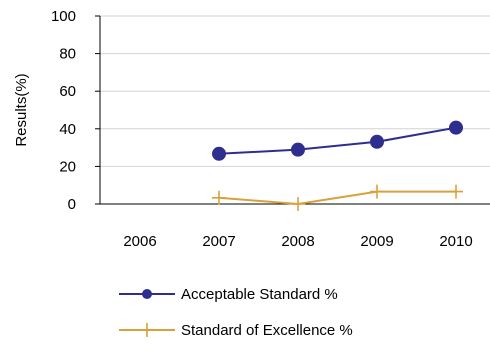  Describe the element at coordinates (63, 16) in the screenshot. I see `y-tick-label: 100` at that location.